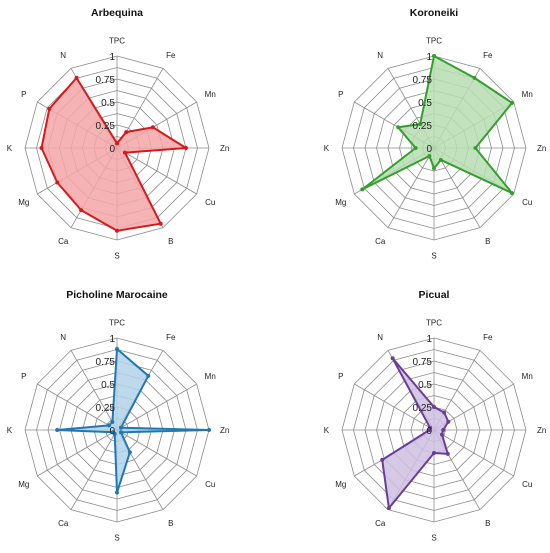  Describe the element at coordinates (425, 103) in the screenshot. I see `radial-tick-label: 0.5` at that location.